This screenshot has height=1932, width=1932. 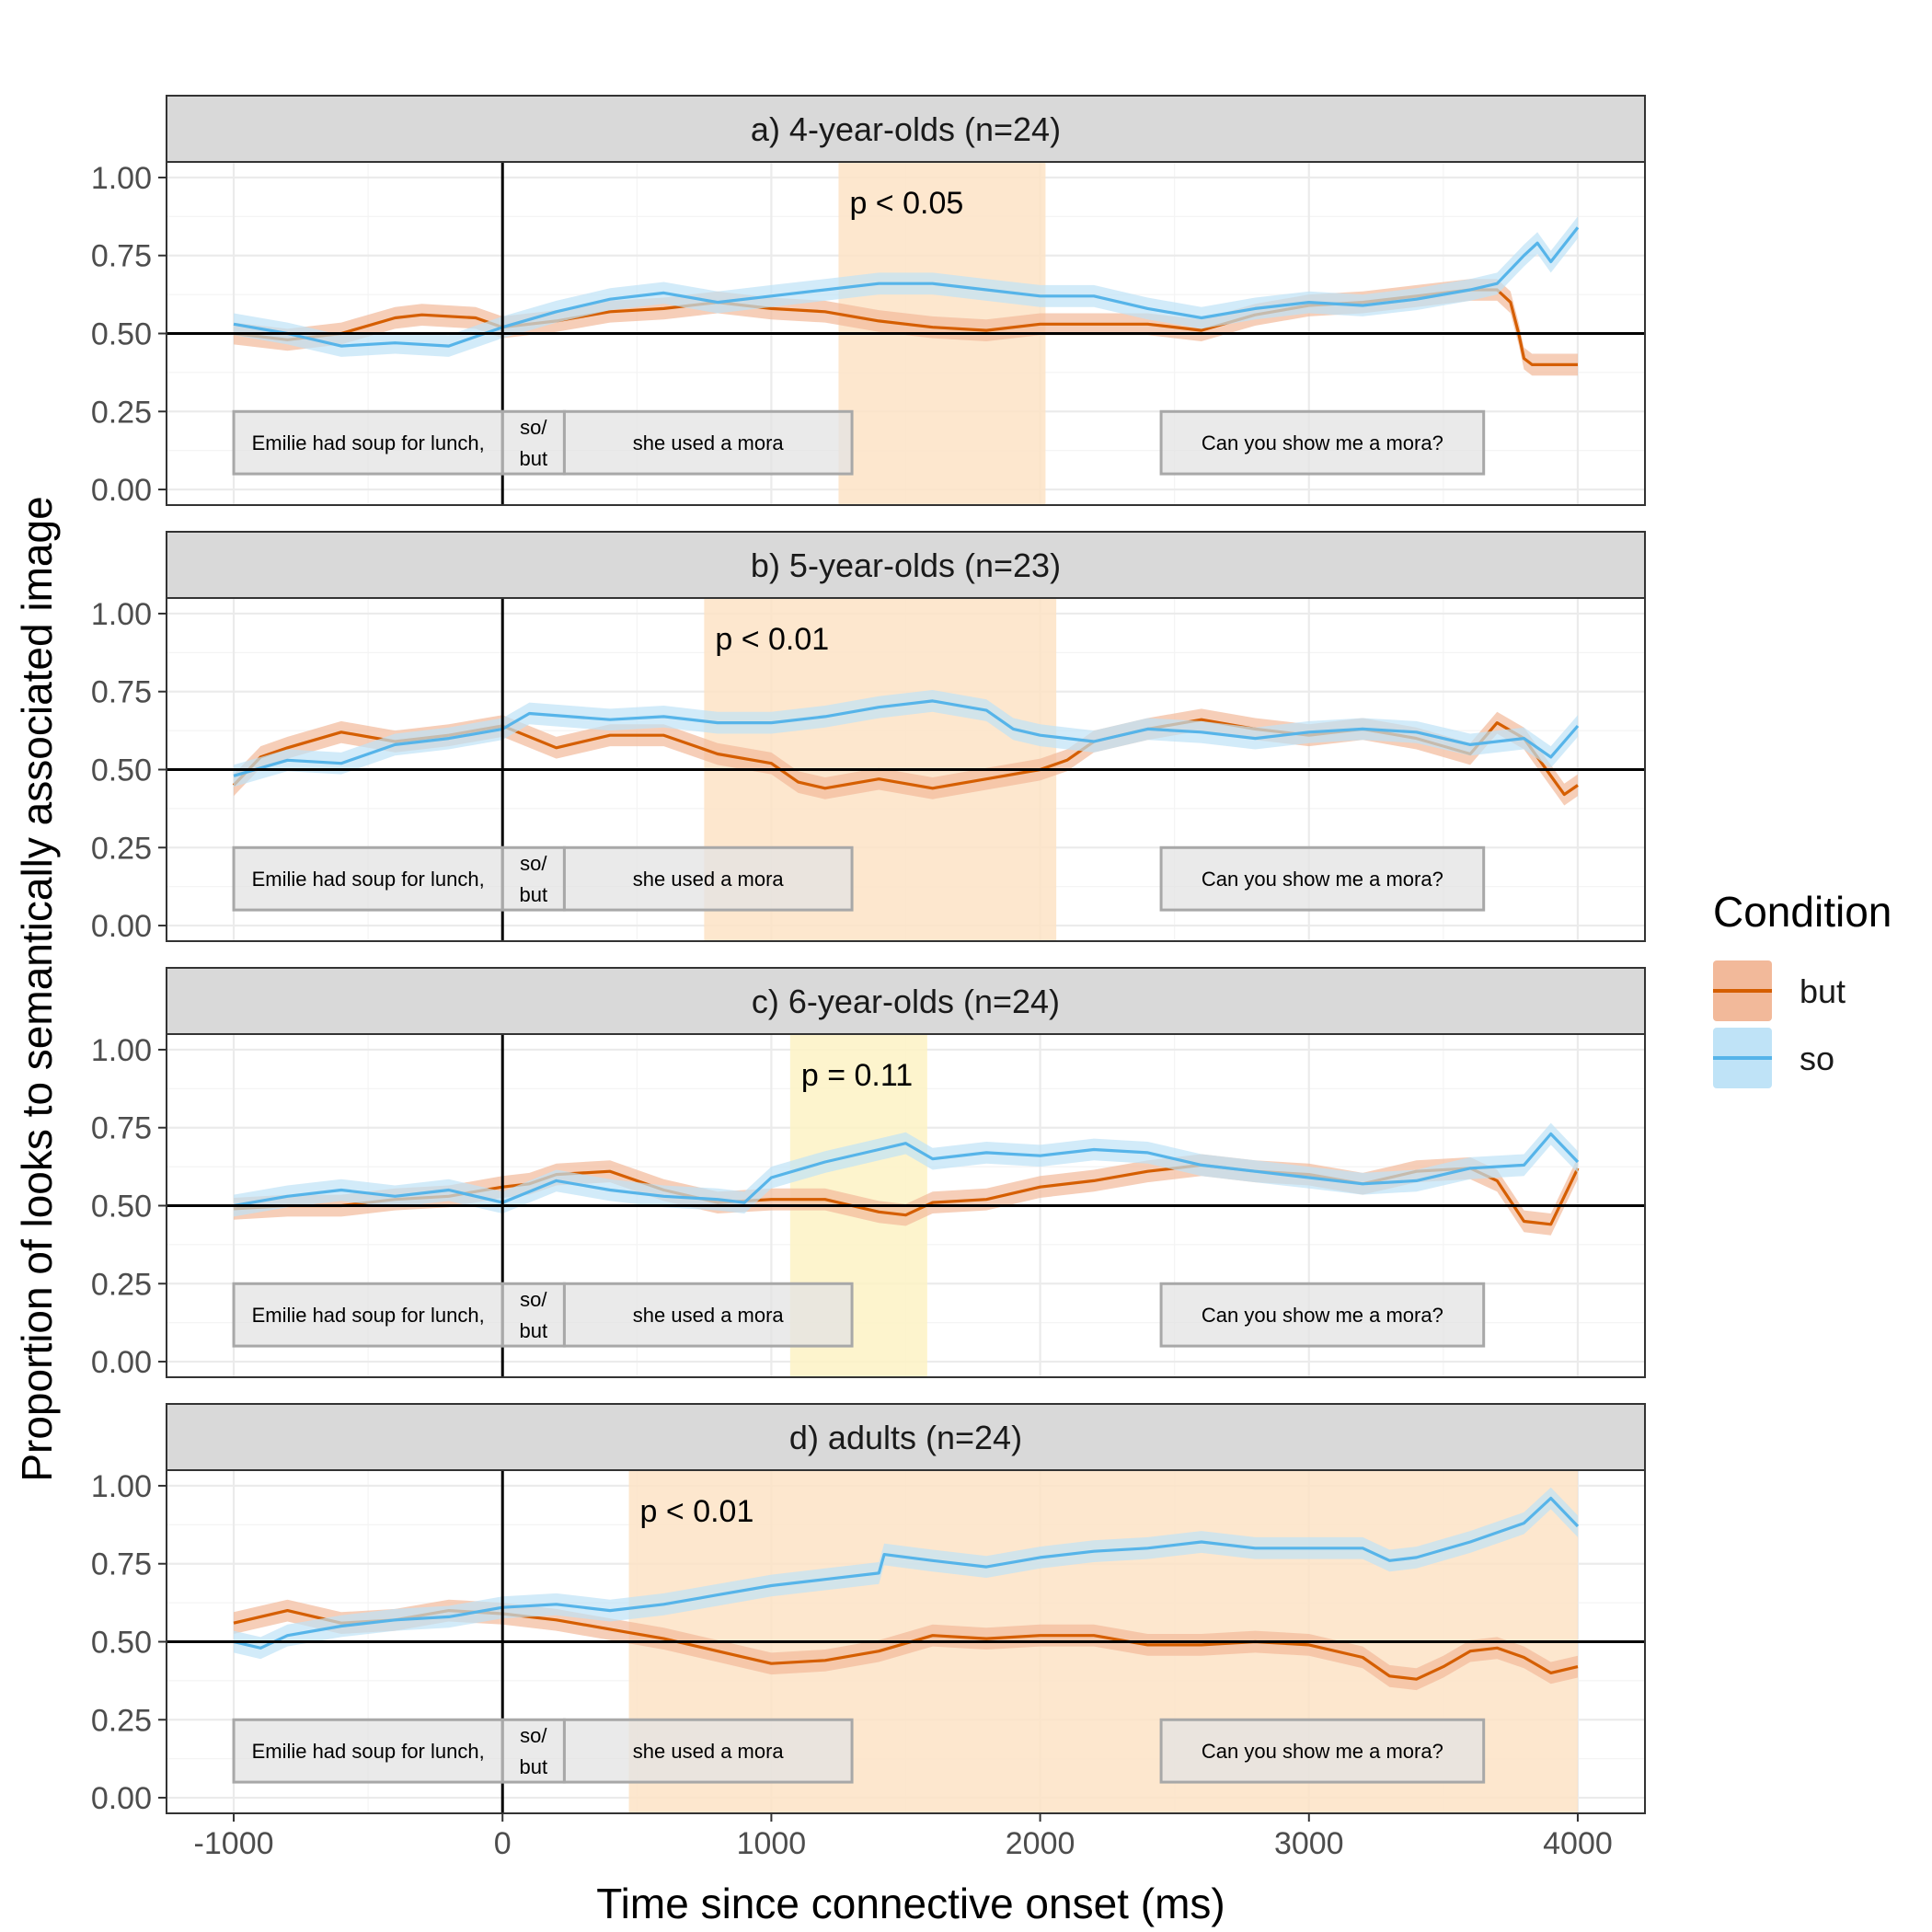 I want to click on panel-title: d) adults (n=24), so click(x=905, y=1437).